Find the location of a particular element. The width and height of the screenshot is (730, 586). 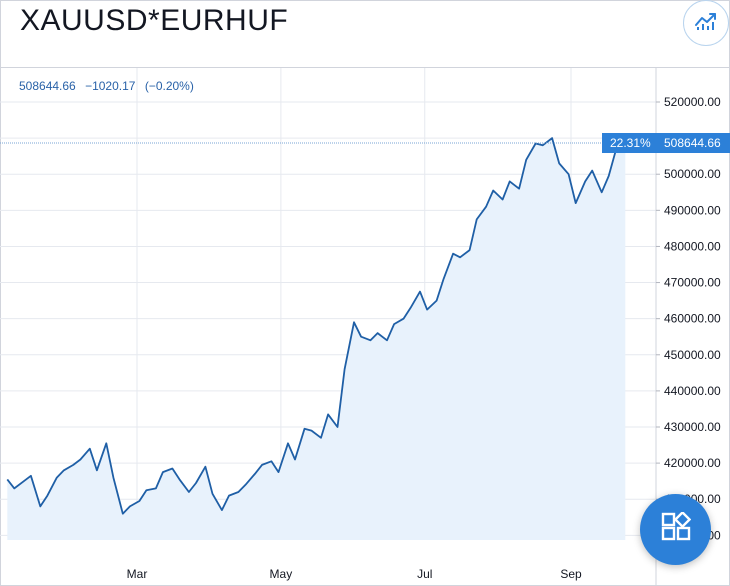

quote-line: 508644.66 −1020.17 (−0.20%) is located at coordinates (109, 86).